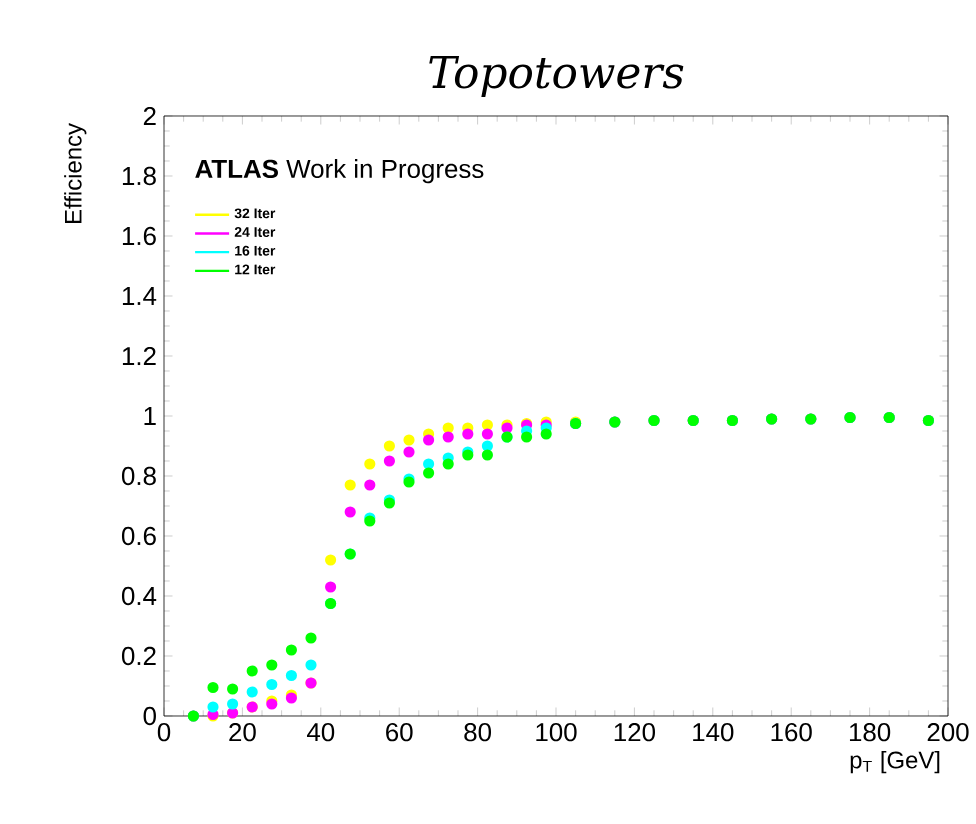  I want to click on x-tick-label: 180, so click(870, 732).